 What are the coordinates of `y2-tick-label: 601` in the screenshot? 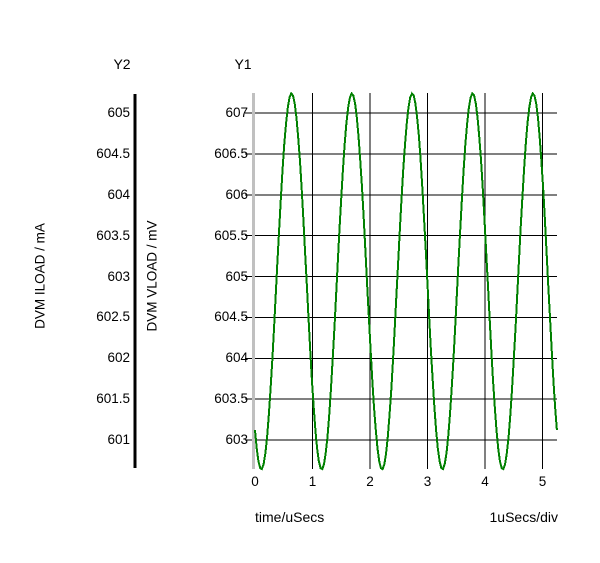 It's located at (118, 439).